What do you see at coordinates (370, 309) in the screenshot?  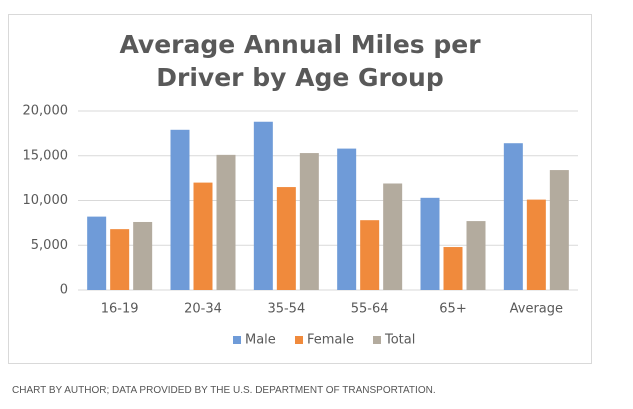 I see `x-tick-label: 55-64` at bounding box center [370, 309].